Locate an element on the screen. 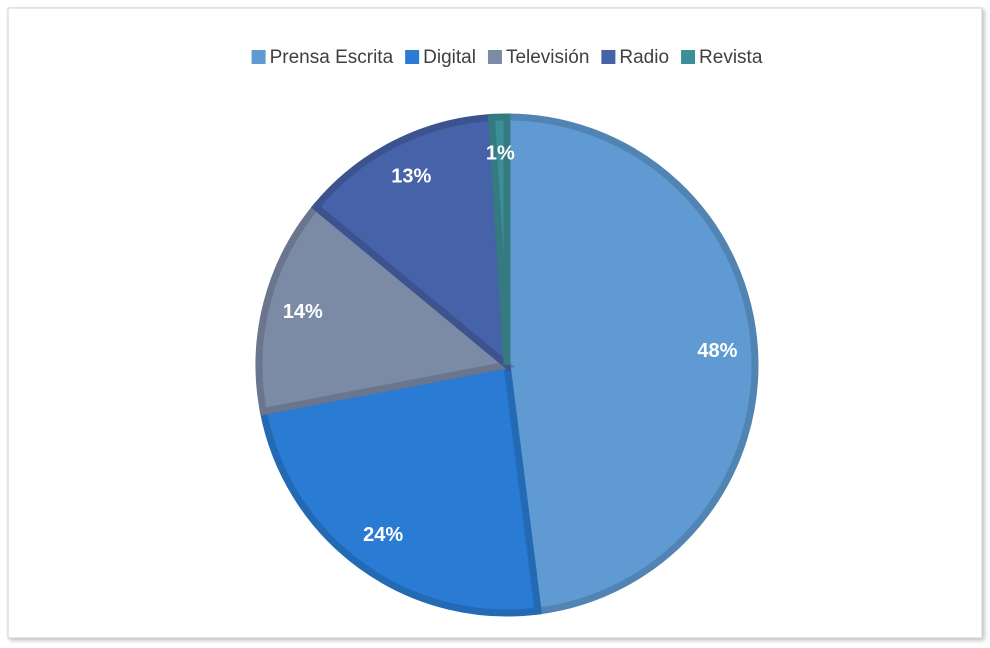  legend-label: Digital is located at coordinates (449, 57).